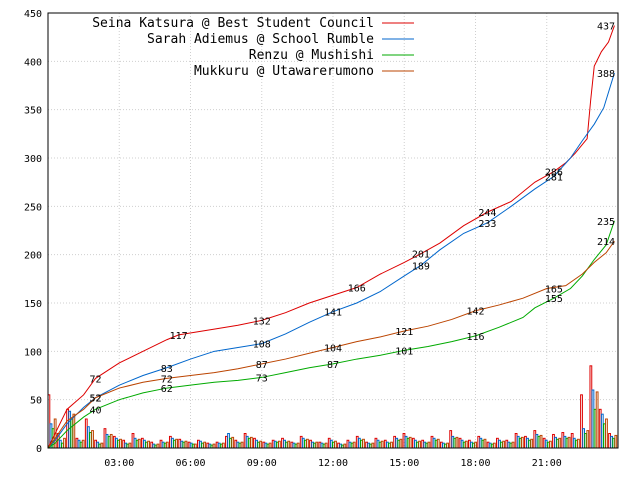  I want to click on point-label: 142, so click(475, 312).